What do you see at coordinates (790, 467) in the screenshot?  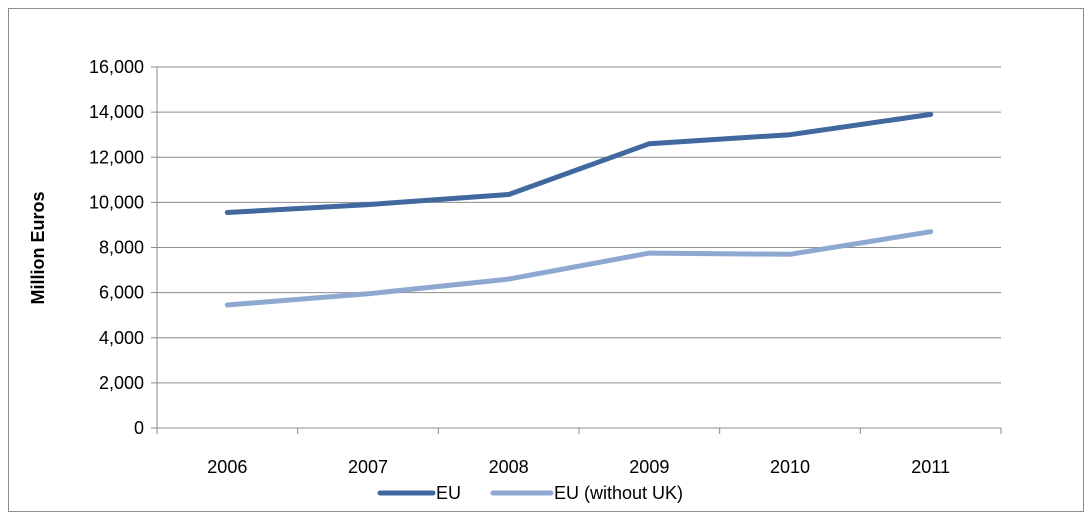 I see `x-tick-label: 2010` at bounding box center [790, 467].